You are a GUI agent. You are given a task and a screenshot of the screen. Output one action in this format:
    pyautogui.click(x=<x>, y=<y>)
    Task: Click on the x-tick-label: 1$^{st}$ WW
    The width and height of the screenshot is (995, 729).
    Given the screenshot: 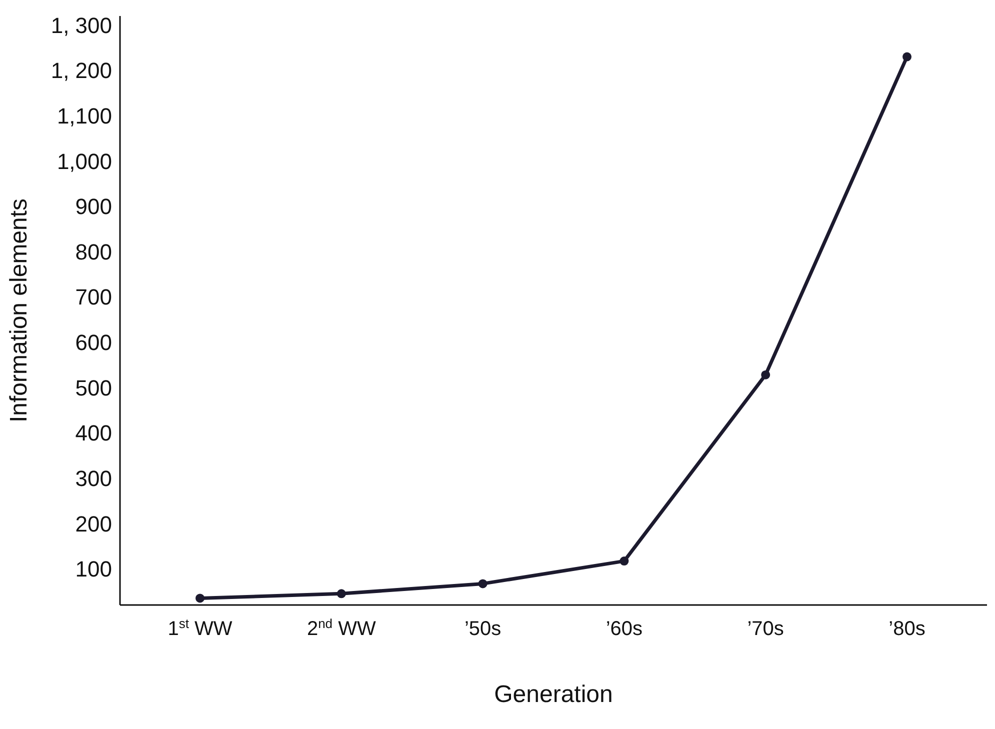 What is the action you would take?
    pyautogui.click(x=200, y=628)
    